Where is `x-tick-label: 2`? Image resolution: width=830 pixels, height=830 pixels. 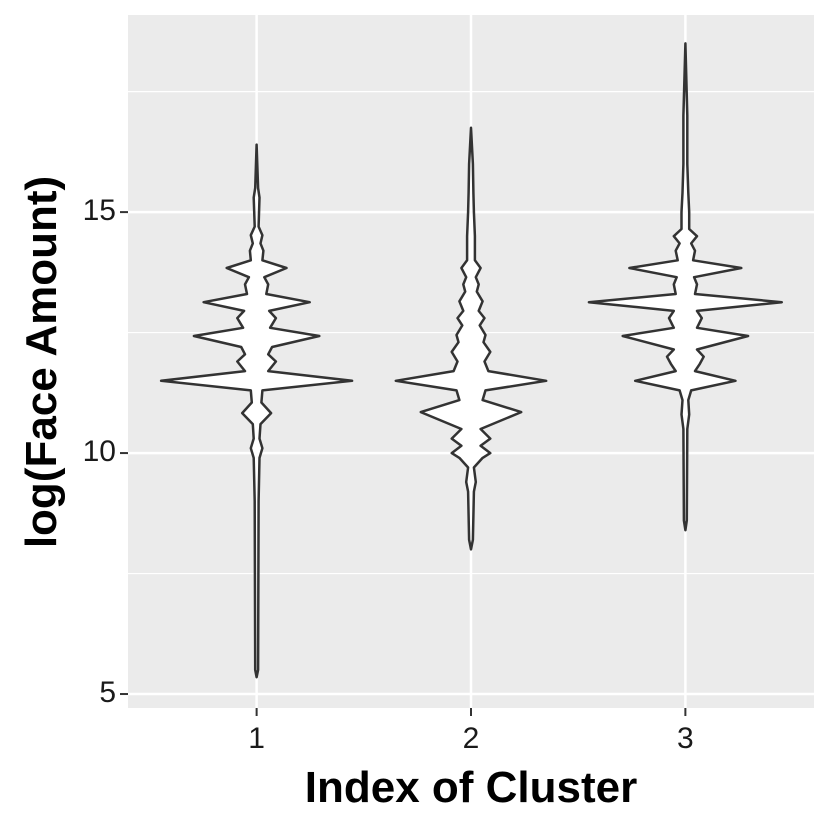 x-tick-label: 2 is located at coordinates (471, 738).